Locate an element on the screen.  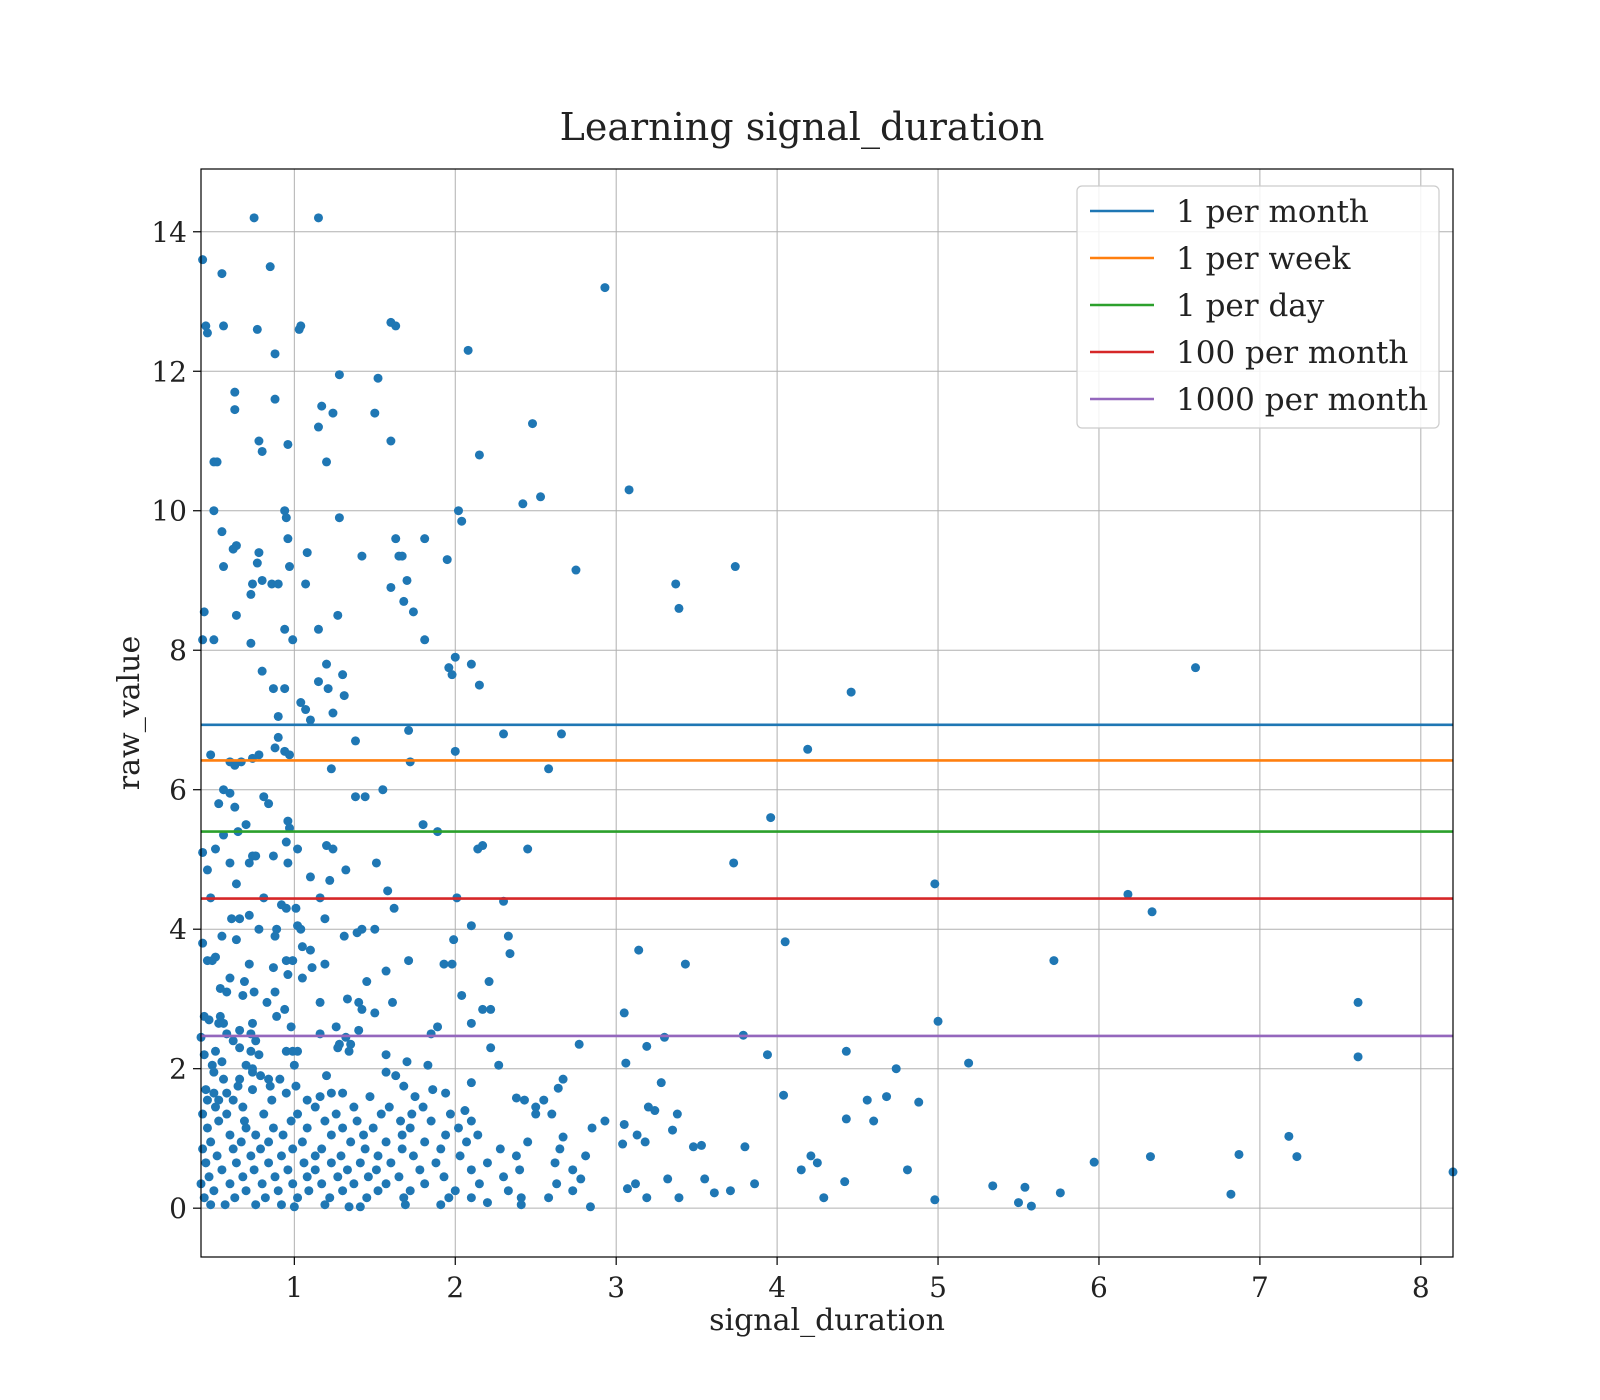
legend-box is located at coordinates (1258, 307).